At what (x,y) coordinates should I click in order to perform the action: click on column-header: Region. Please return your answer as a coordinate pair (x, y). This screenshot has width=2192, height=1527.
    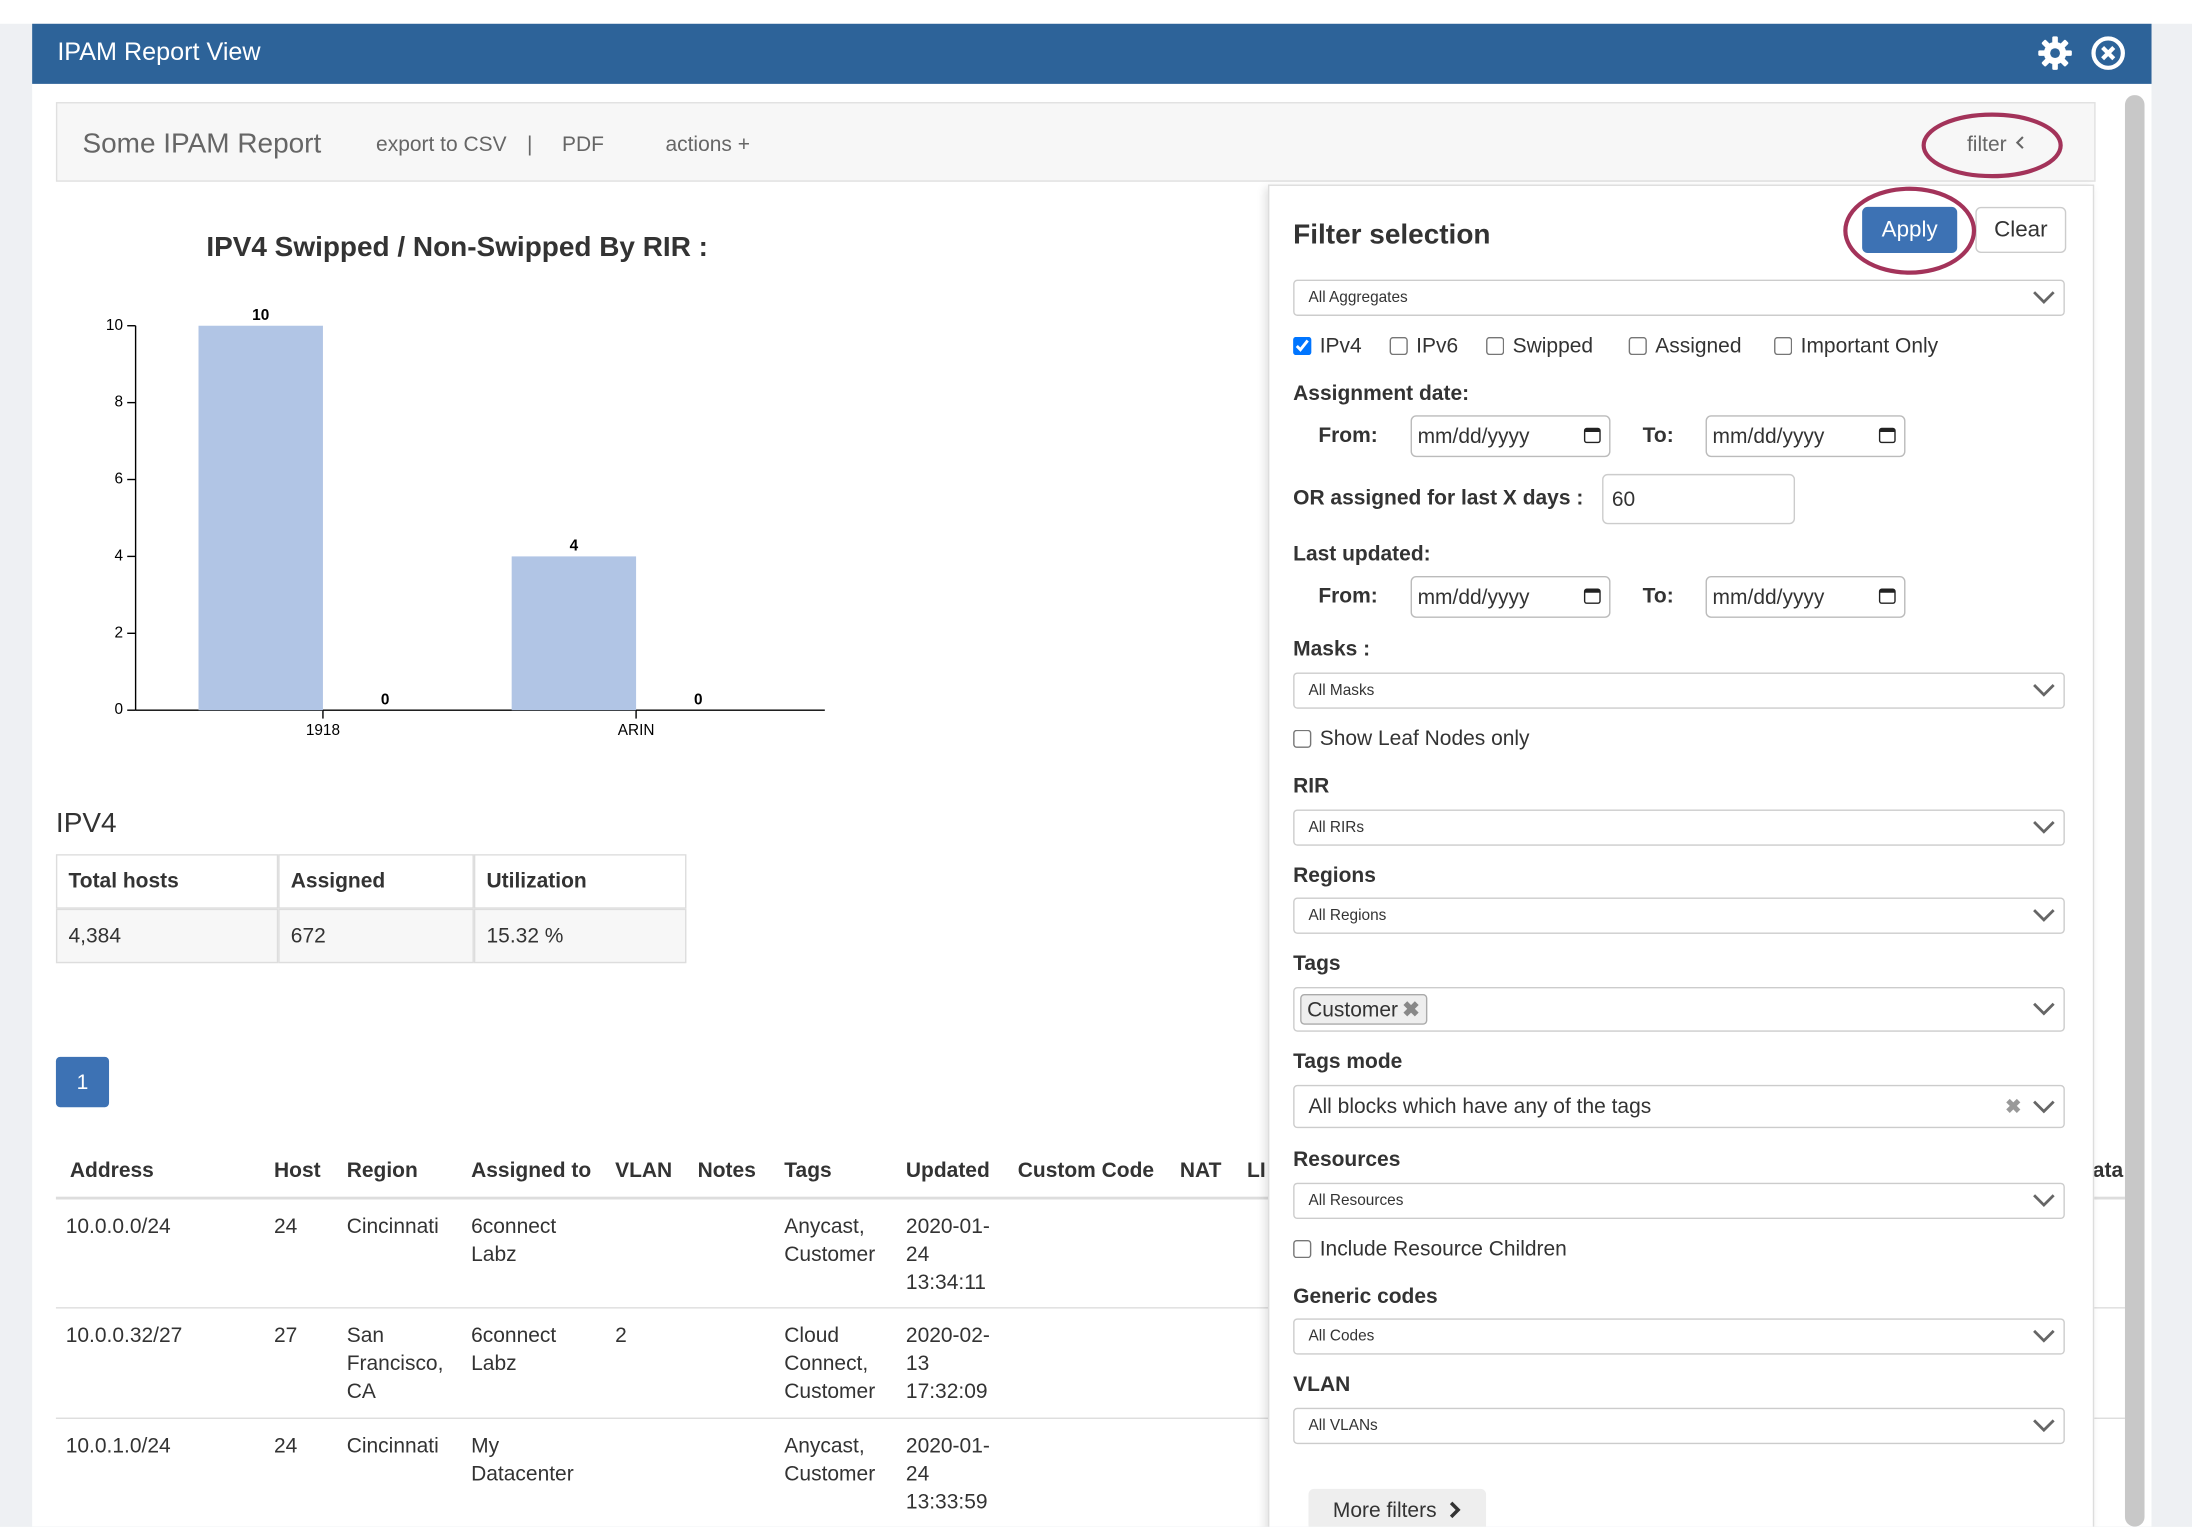
    Looking at the image, I should click on (382, 1170).